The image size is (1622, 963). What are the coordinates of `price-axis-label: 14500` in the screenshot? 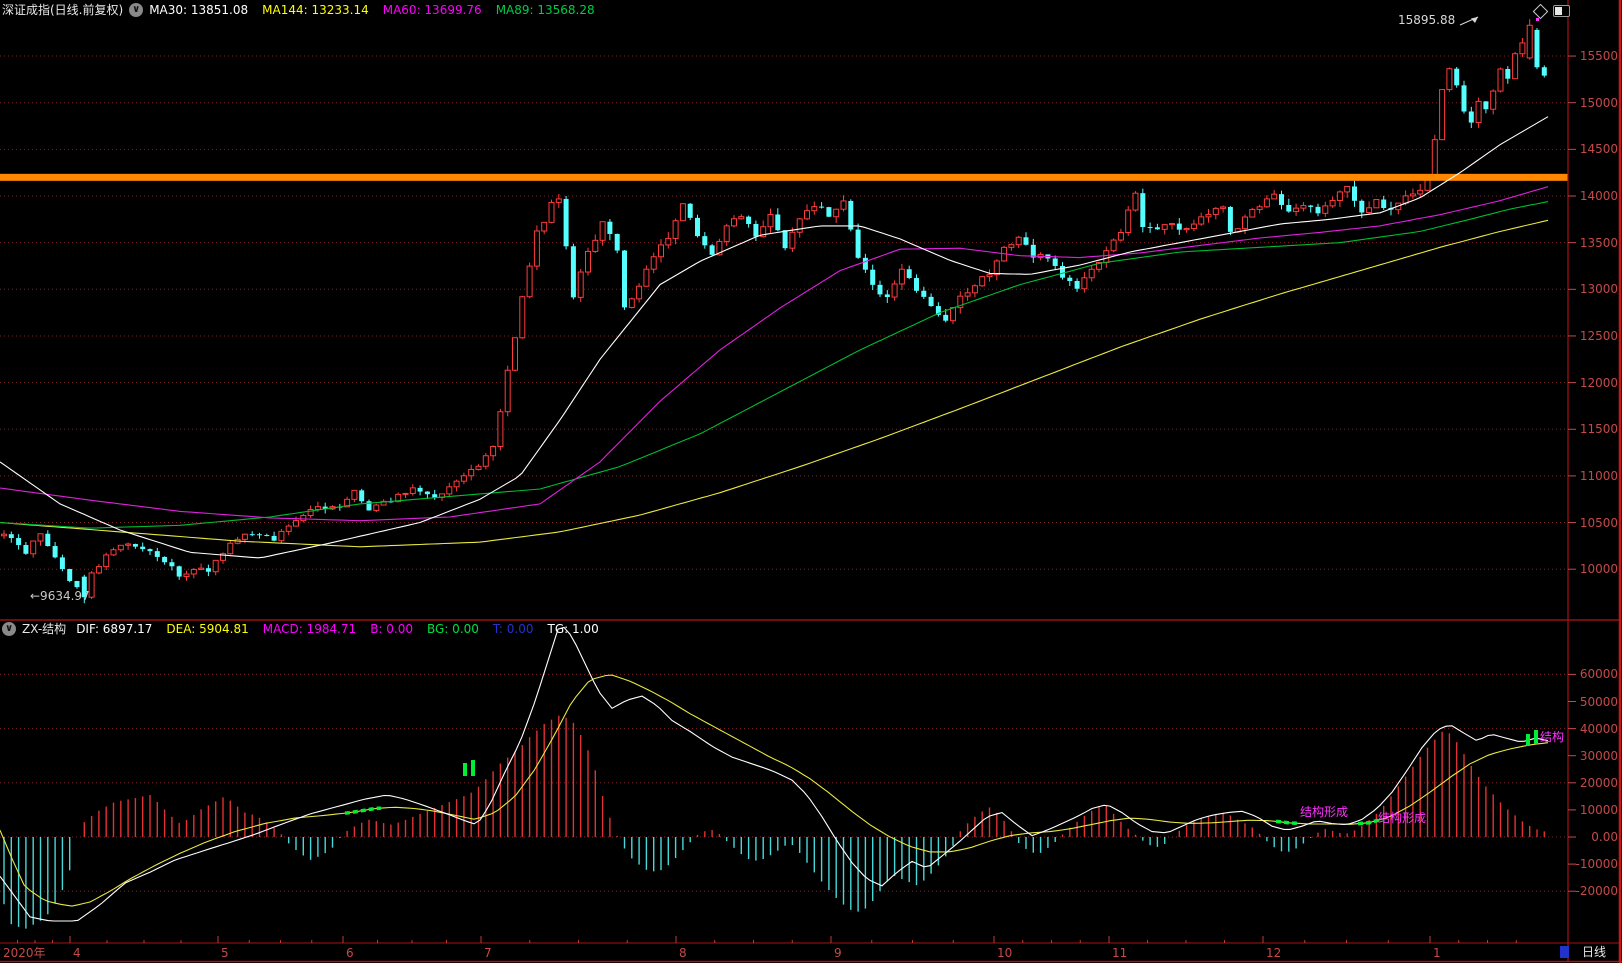 It's located at (1598, 149).